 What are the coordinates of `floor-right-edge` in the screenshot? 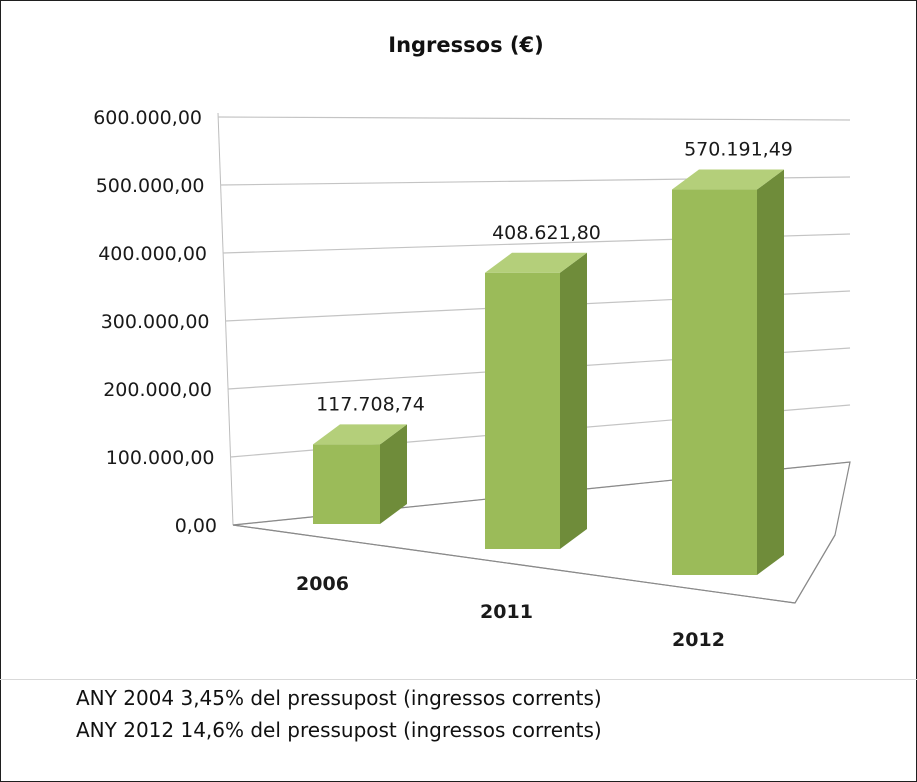 It's located at (815, 569).